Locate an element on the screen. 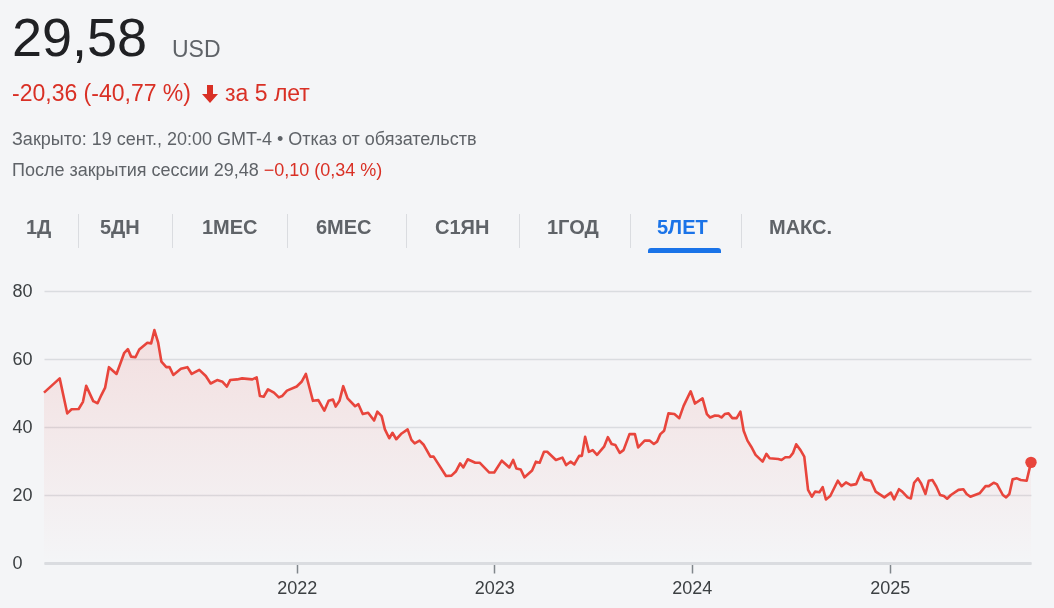 This screenshot has height=608, width=1054. y-tick-label: 20 is located at coordinates (22, 494).